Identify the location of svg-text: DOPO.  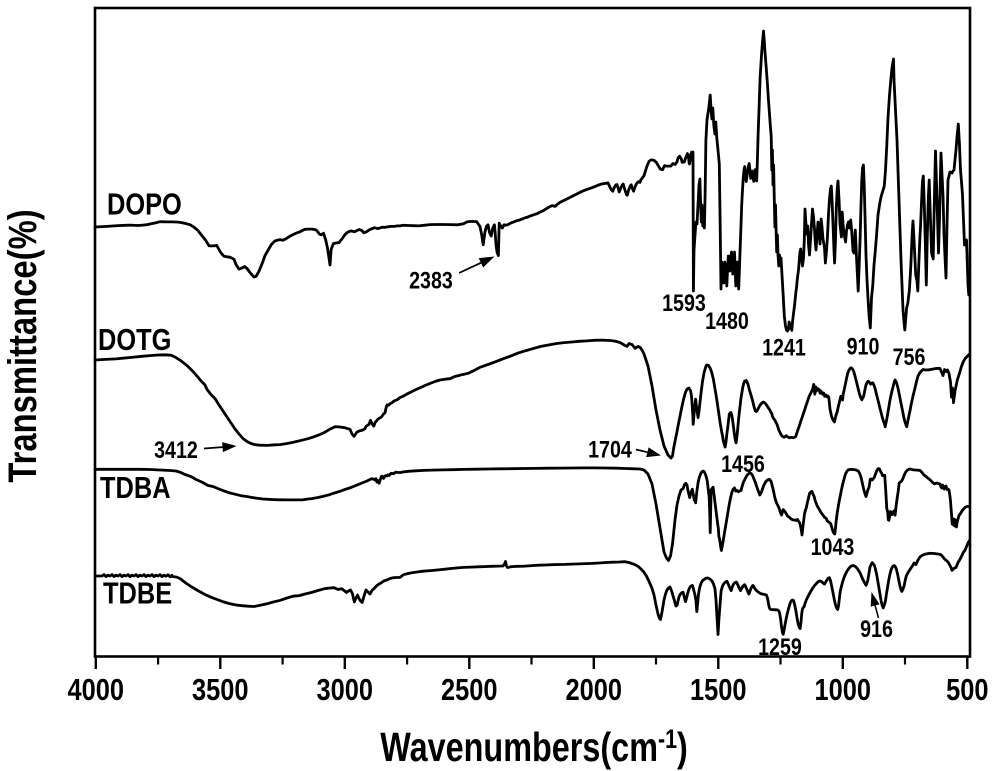
(144, 204).